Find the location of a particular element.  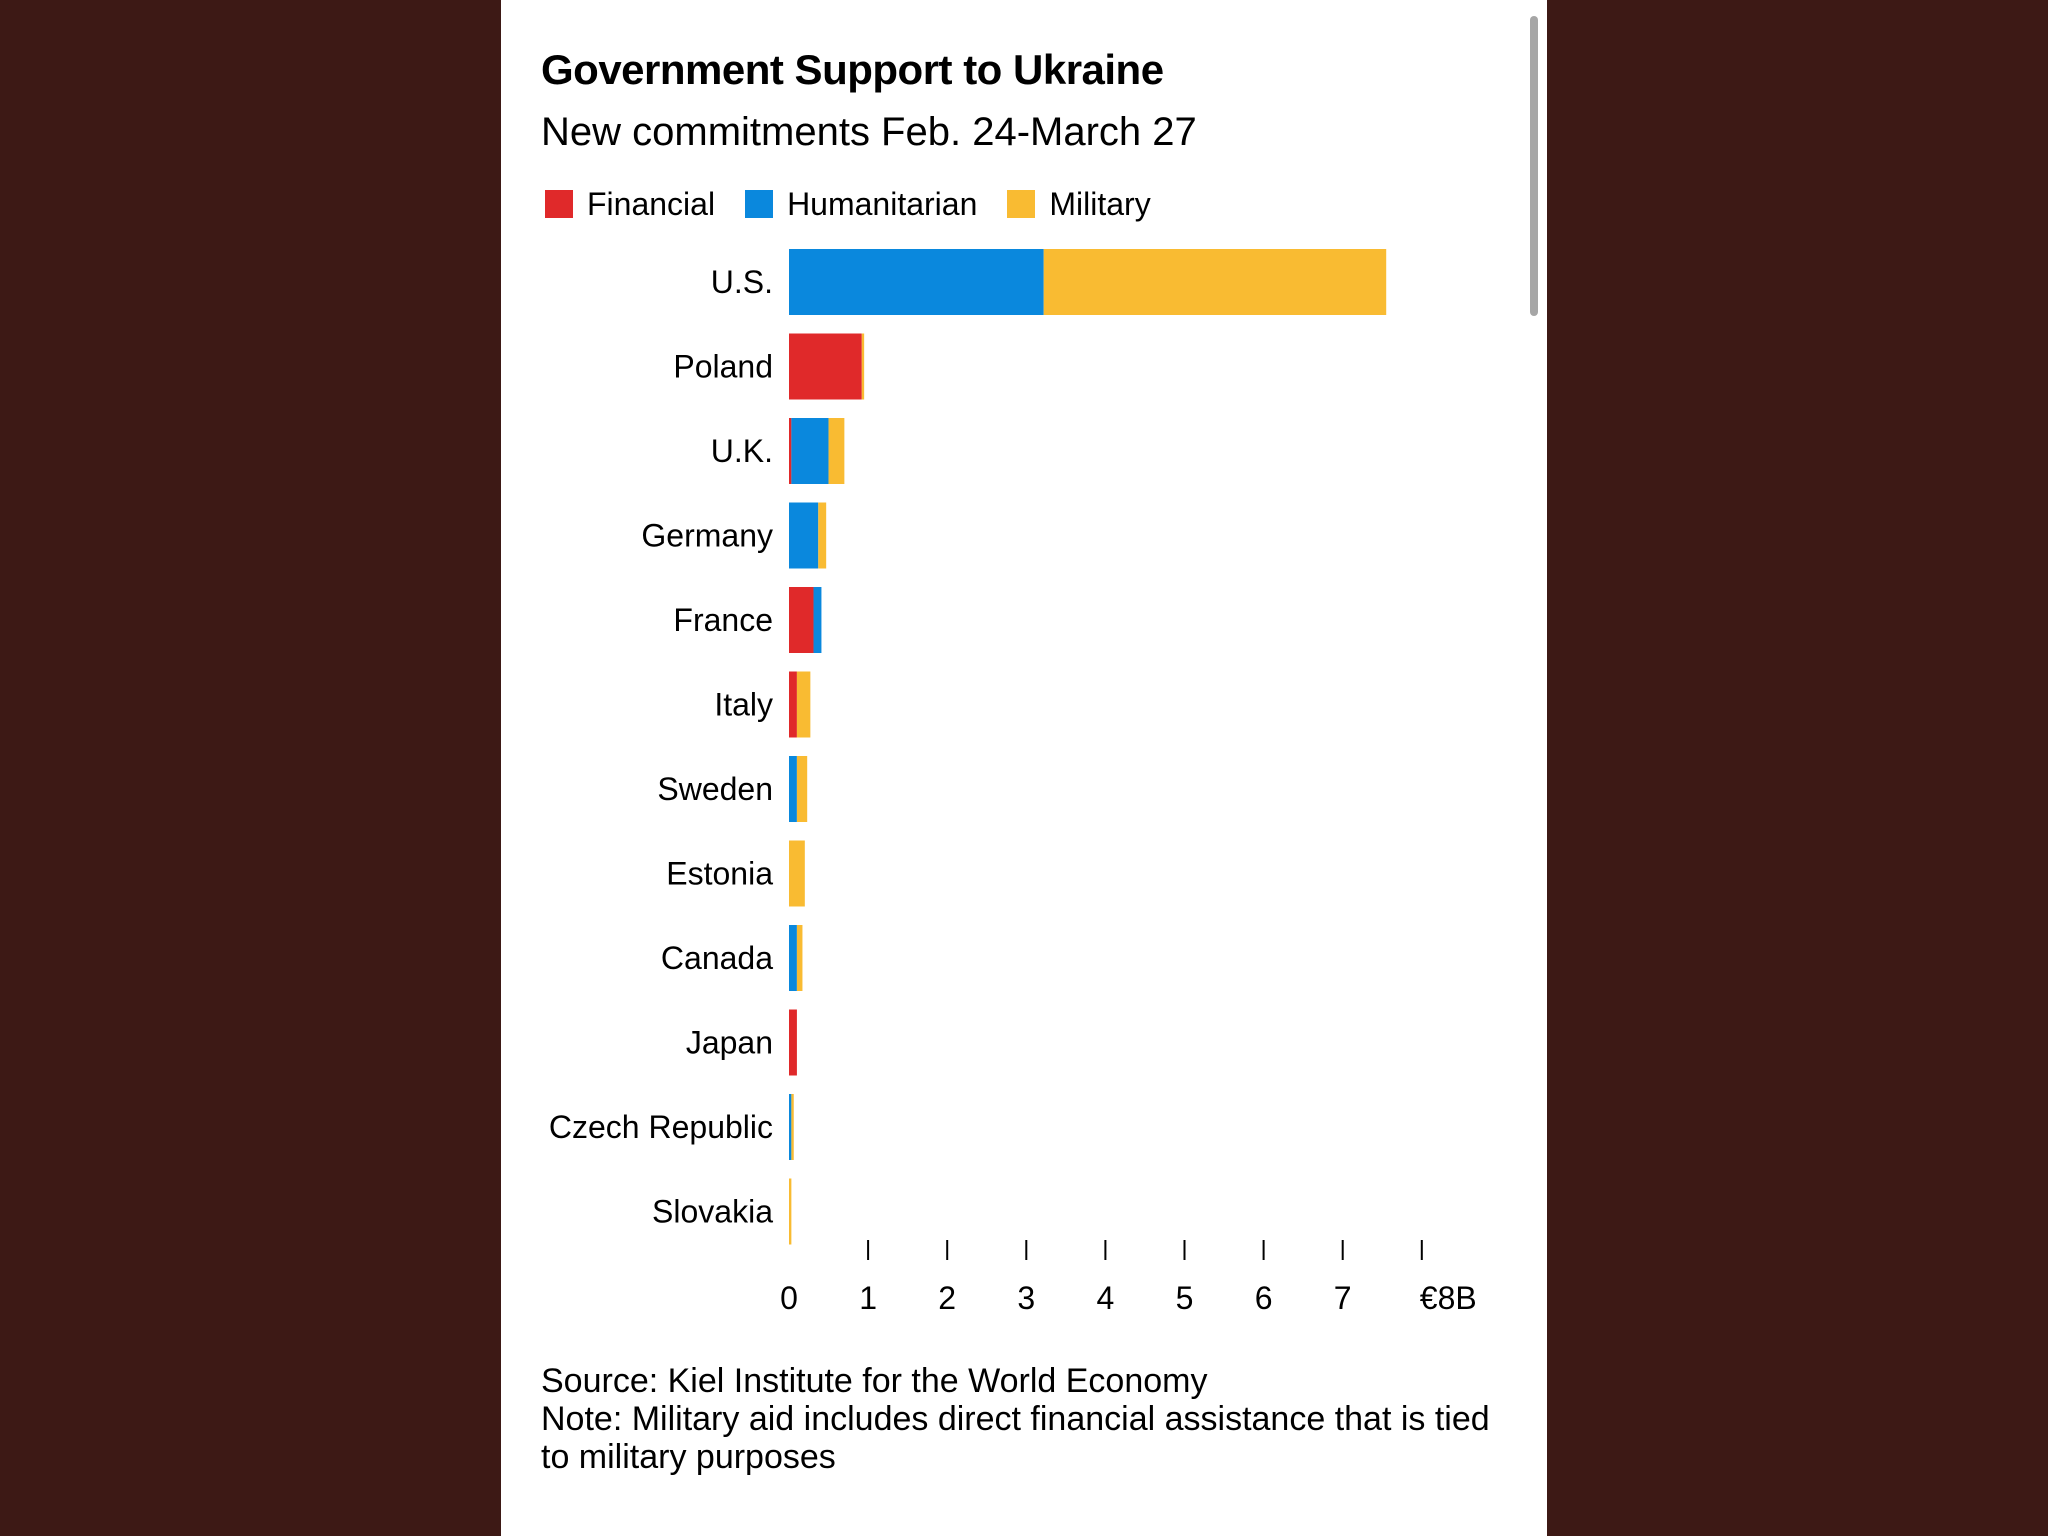

x-tick-label-6: 6 is located at coordinates (1264, 1298).